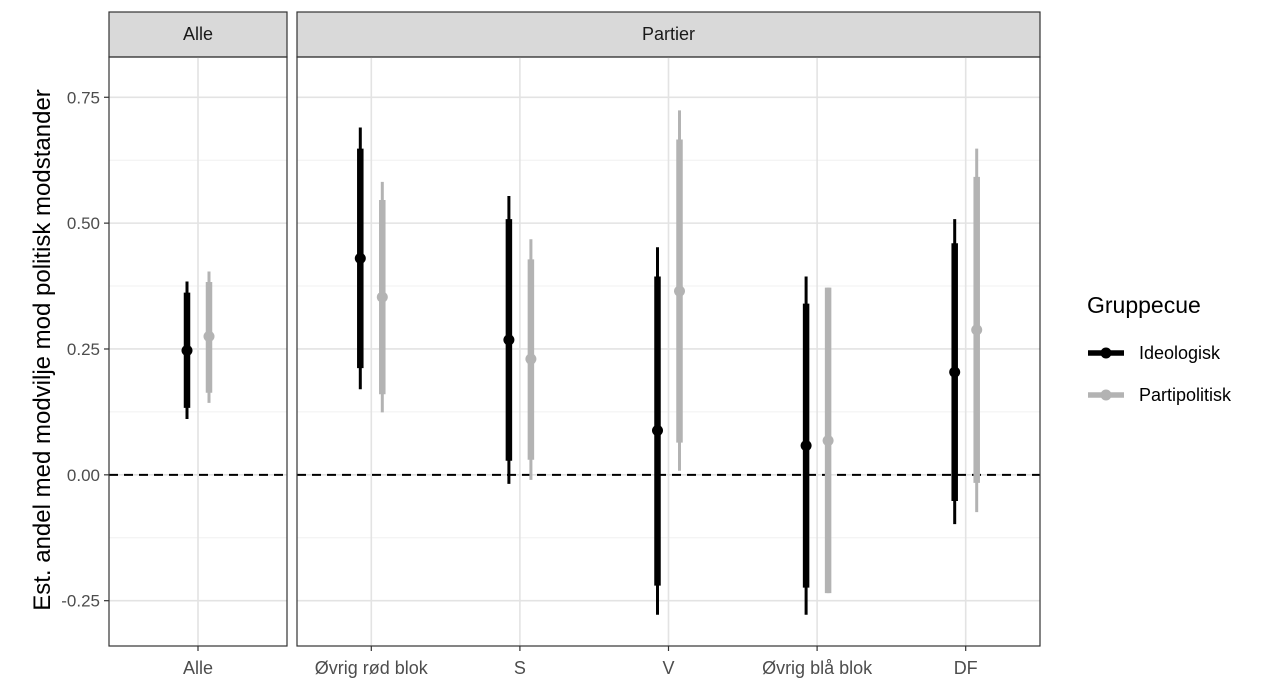 The width and height of the screenshot is (1265, 680). I want to click on x-tick-label: DF, so click(966, 668).